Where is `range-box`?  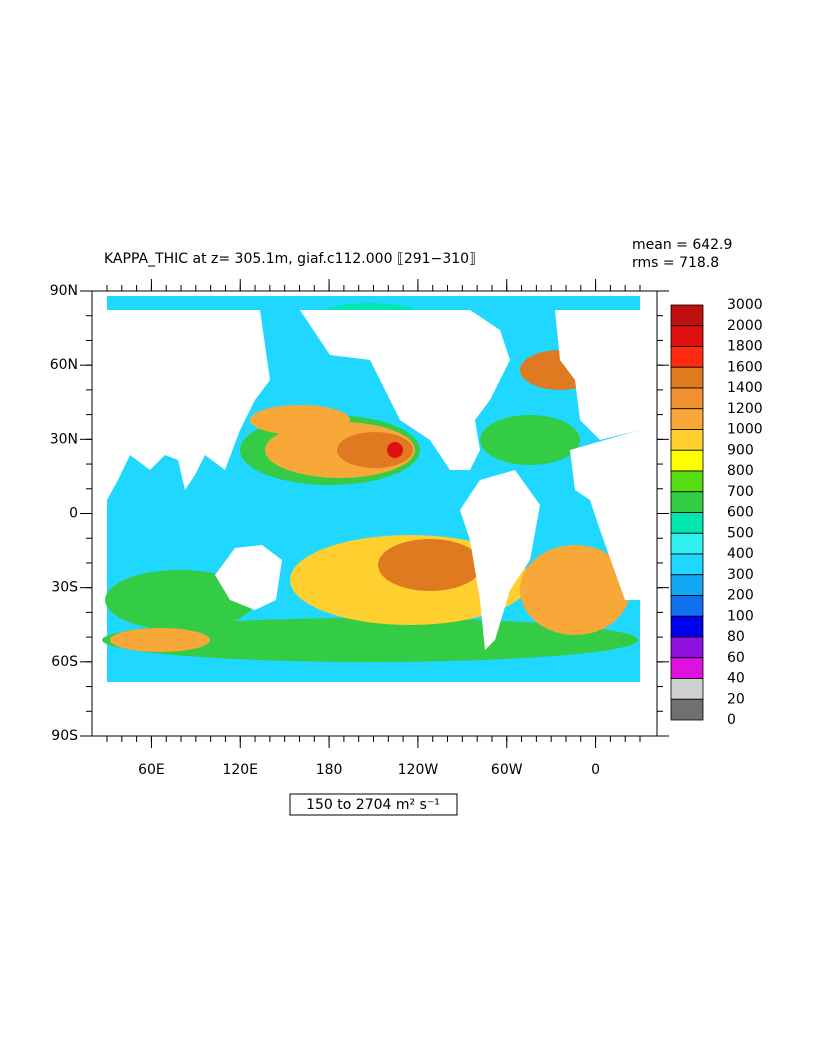
range-box is located at coordinates (373, 804).